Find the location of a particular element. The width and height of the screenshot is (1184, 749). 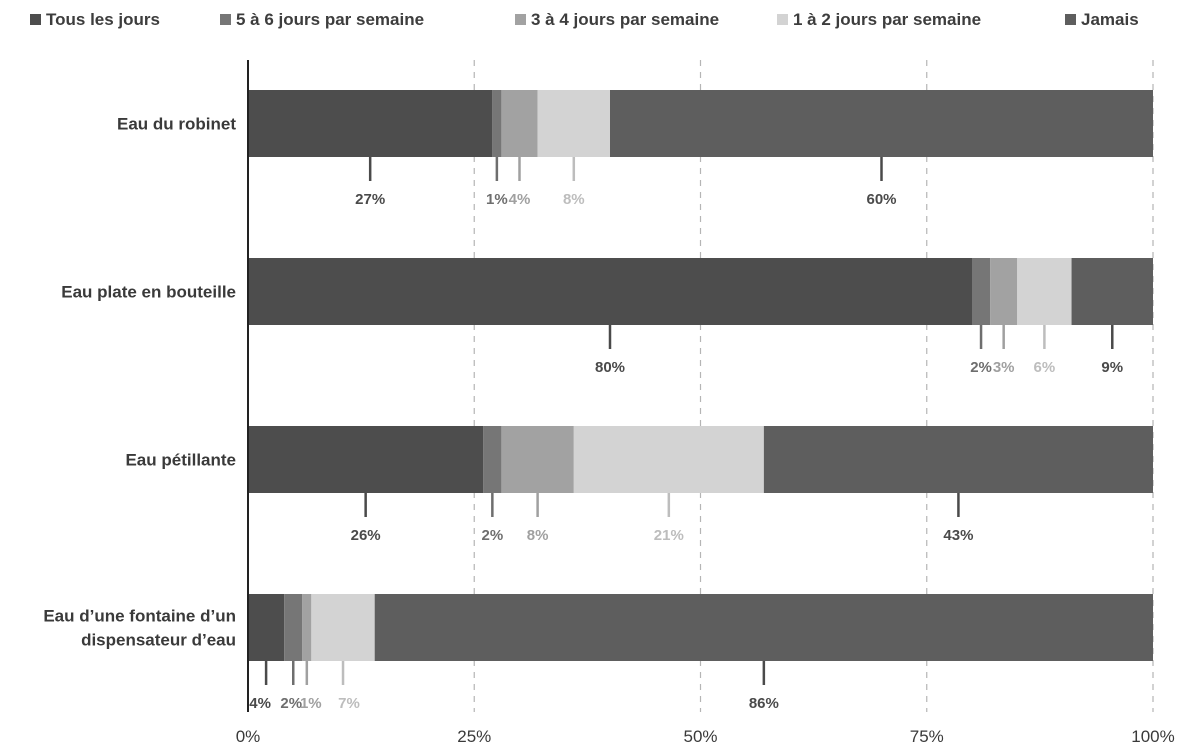

value-label: 27% is located at coordinates (370, 199).